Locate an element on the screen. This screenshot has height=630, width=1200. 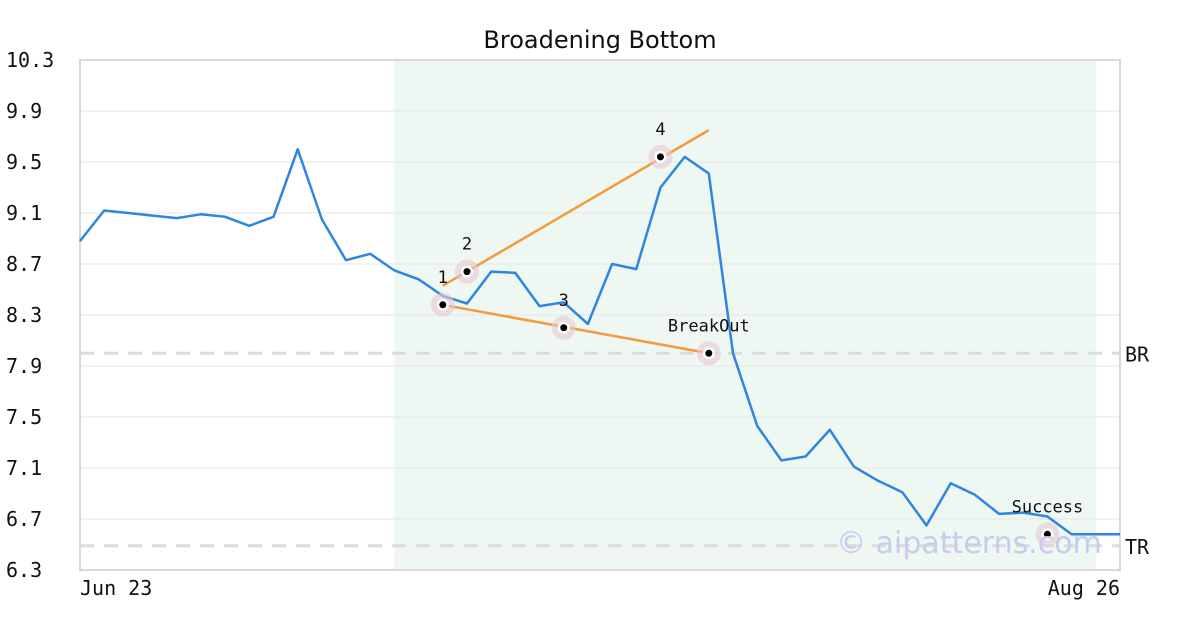
annotation-label: 1 is located at coordinates (443, 278).